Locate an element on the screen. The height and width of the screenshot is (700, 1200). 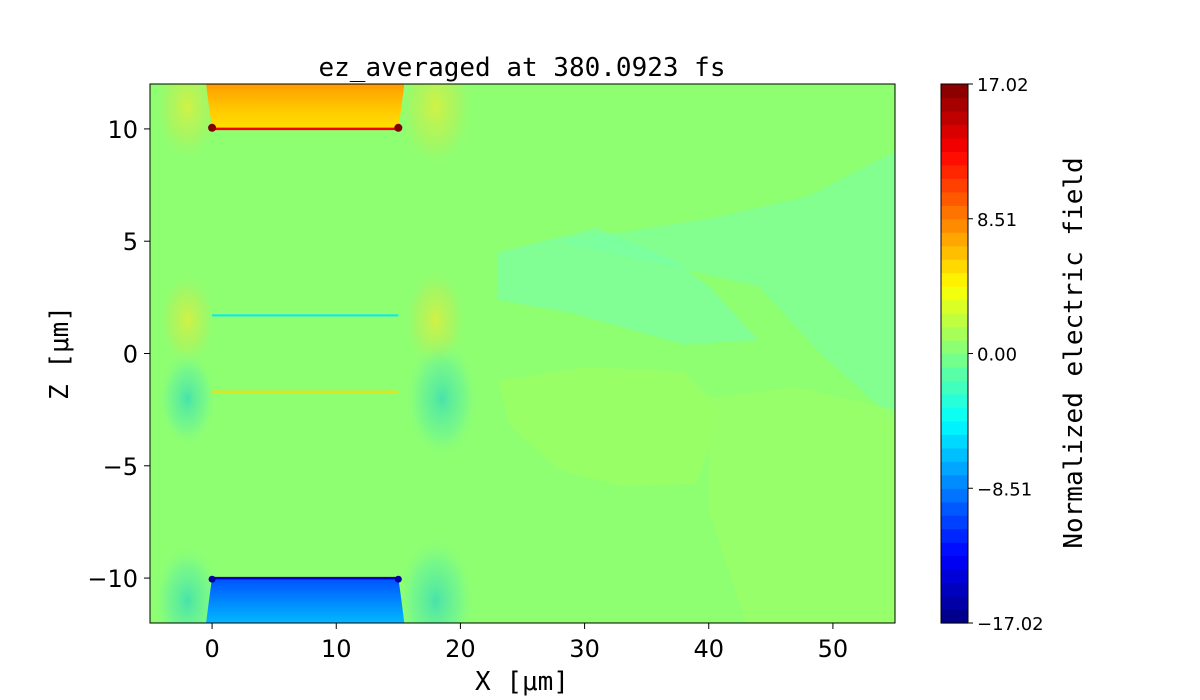
fringe-top-left is located at coordinates (187, 124).